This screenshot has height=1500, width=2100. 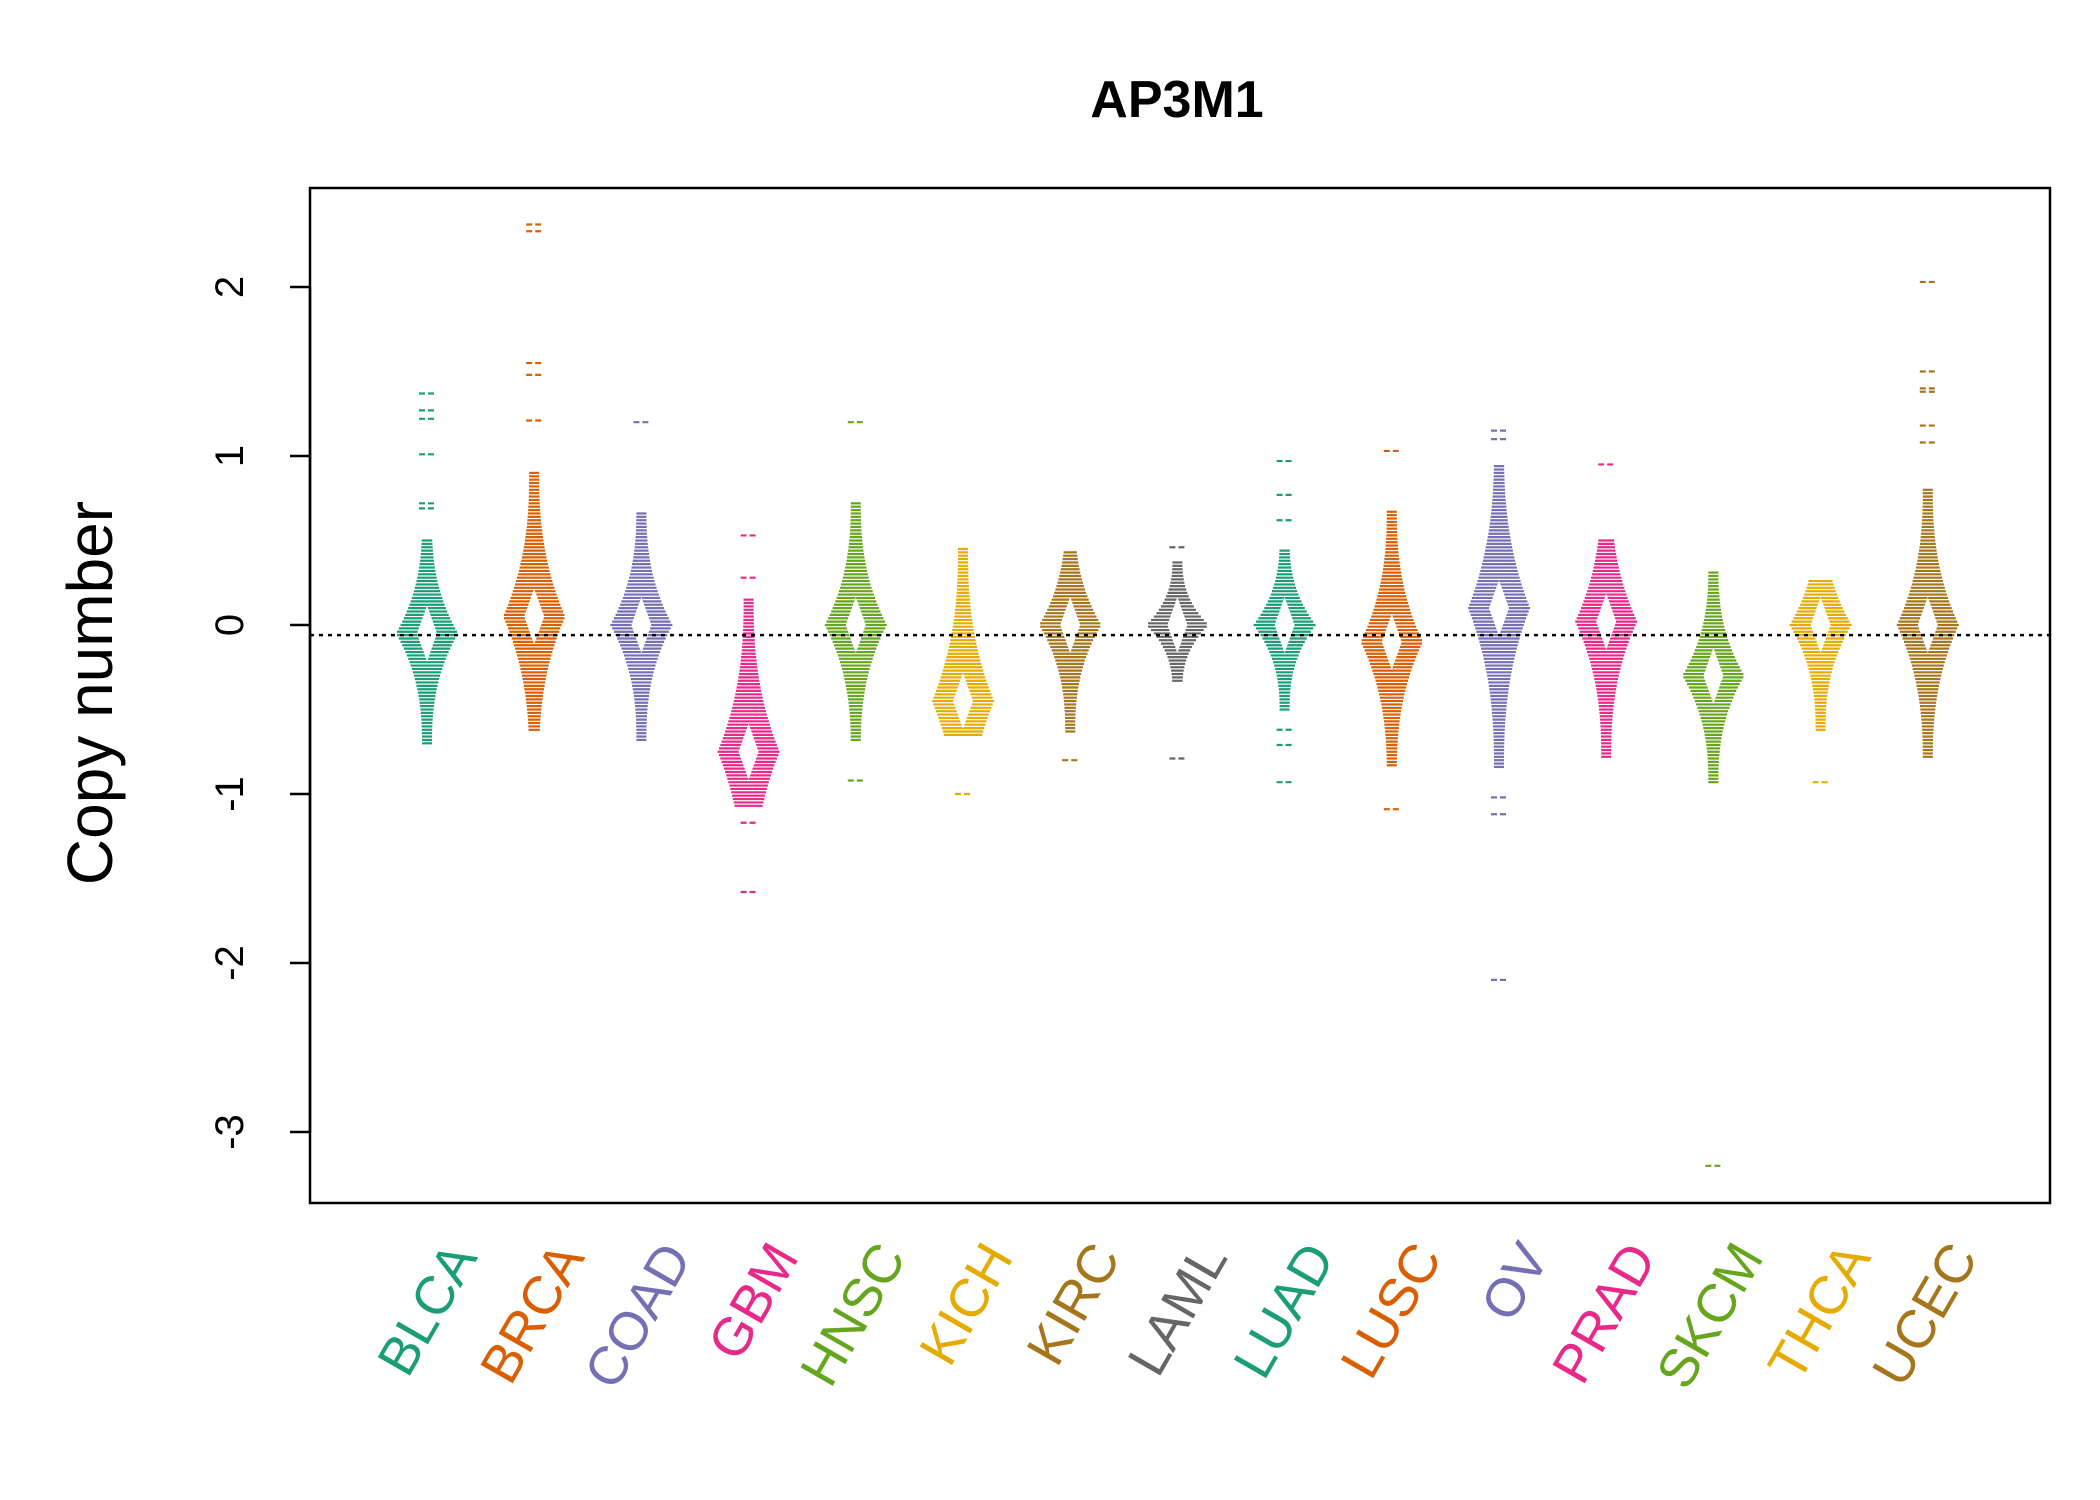 What do you see at coordinates (853, 1314) in the screenshot?
I see `x-tick-label-hnsc: HNSC` at bounding box center [853, 1314].